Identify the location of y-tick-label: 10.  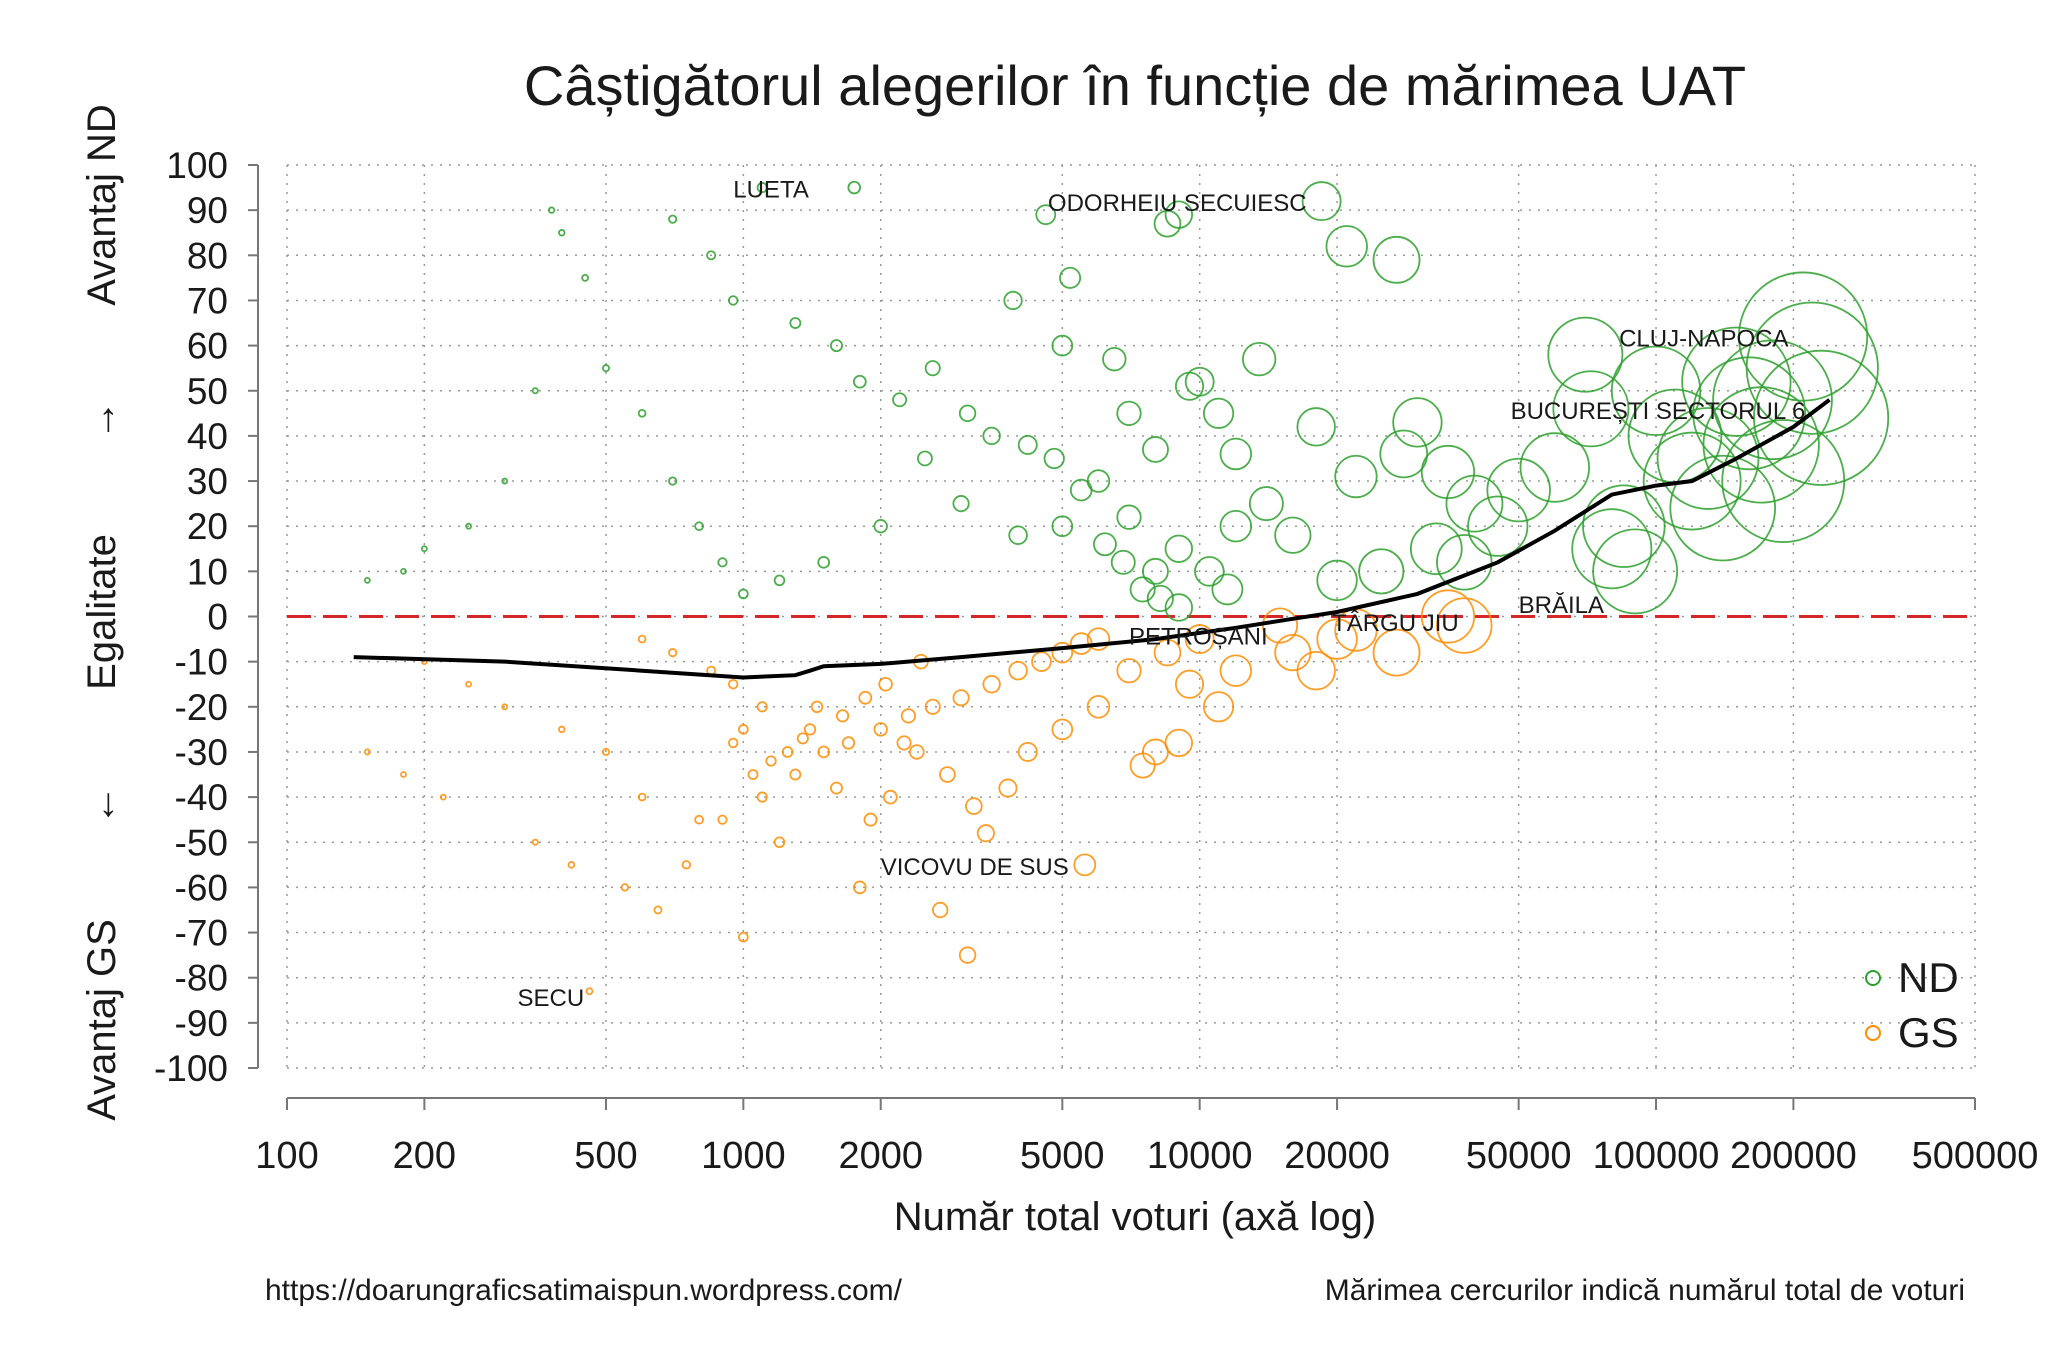
(207, 571).